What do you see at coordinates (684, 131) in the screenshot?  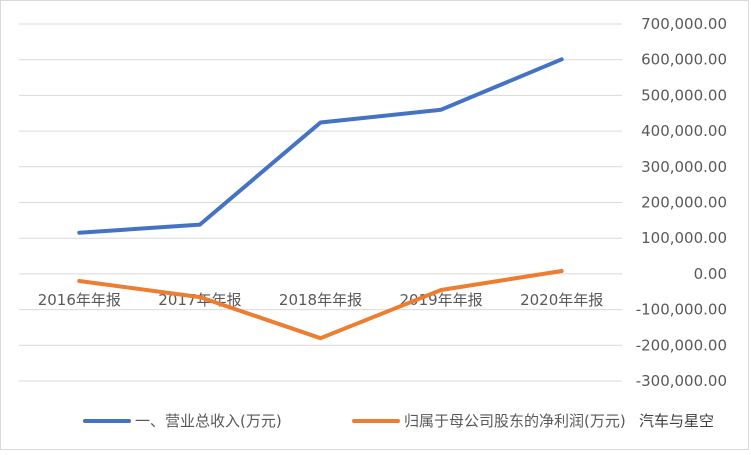 I see `y-tick-label: 400,000.00` at bounding box center [684, 131].